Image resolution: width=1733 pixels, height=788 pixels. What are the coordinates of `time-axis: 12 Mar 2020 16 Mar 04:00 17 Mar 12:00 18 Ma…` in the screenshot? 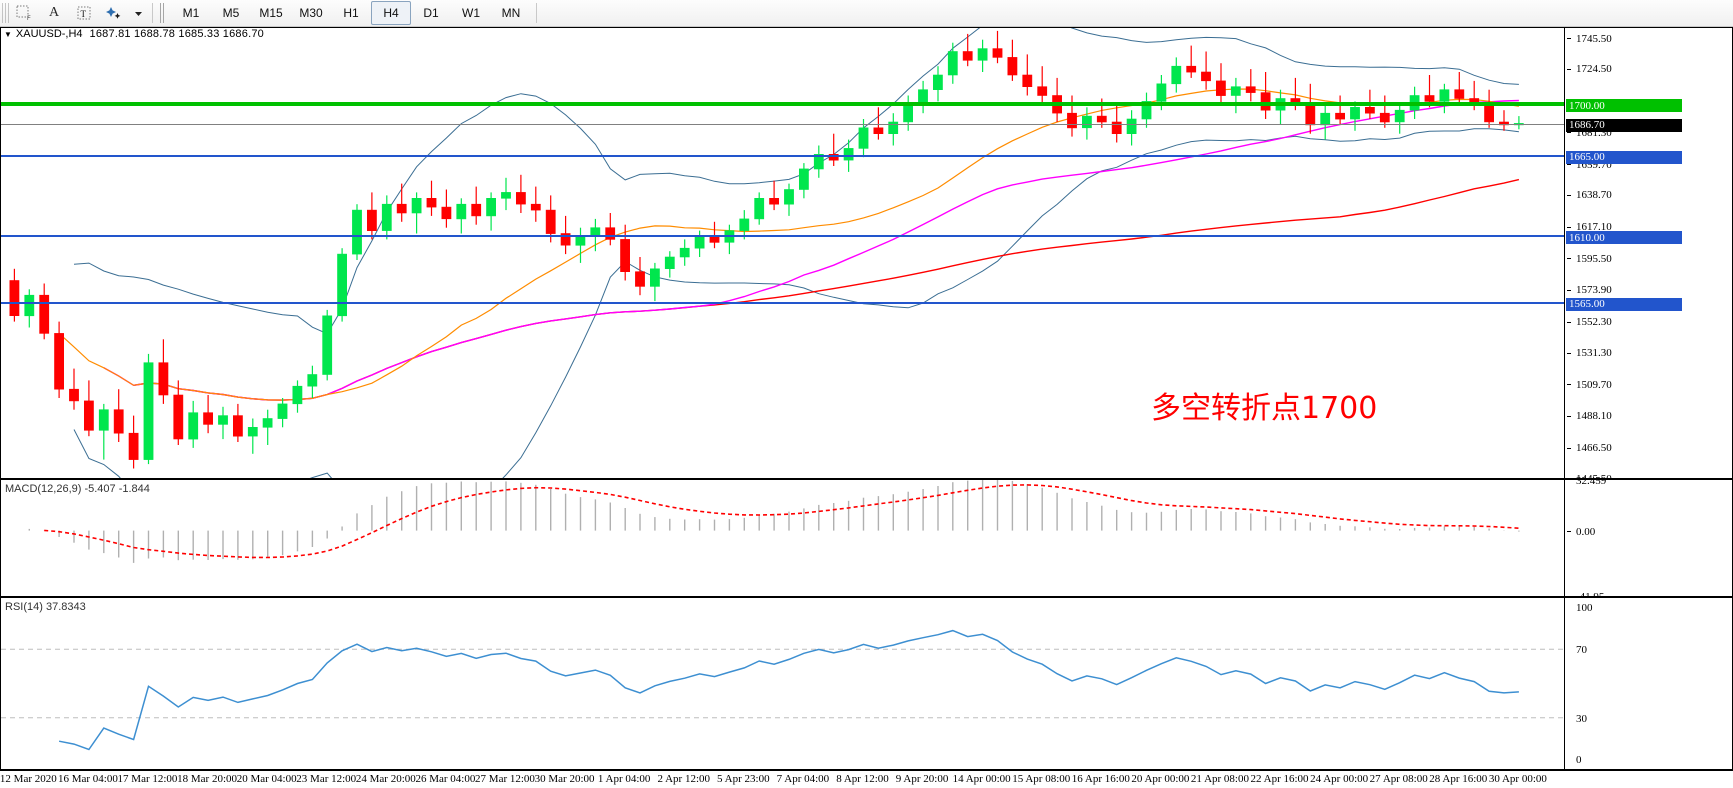 It's located at (866, 779).